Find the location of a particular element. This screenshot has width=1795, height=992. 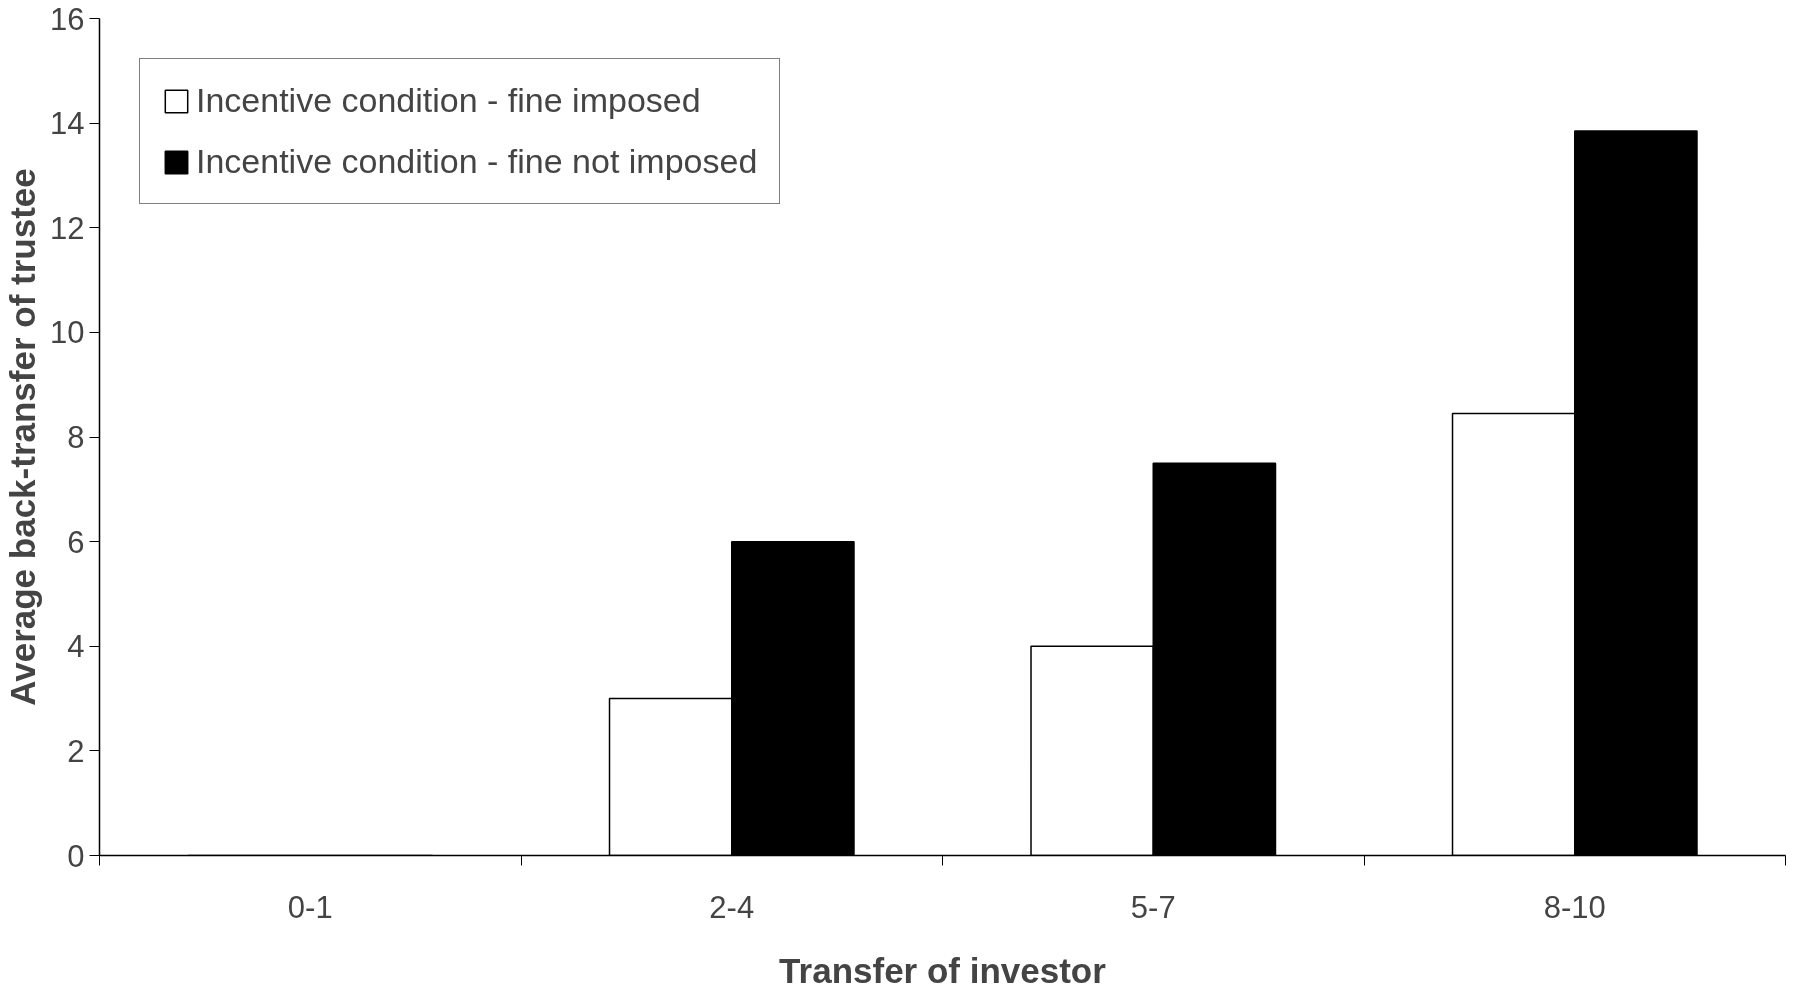

y-tick-label: 8 is located at coordinates (76, 437).